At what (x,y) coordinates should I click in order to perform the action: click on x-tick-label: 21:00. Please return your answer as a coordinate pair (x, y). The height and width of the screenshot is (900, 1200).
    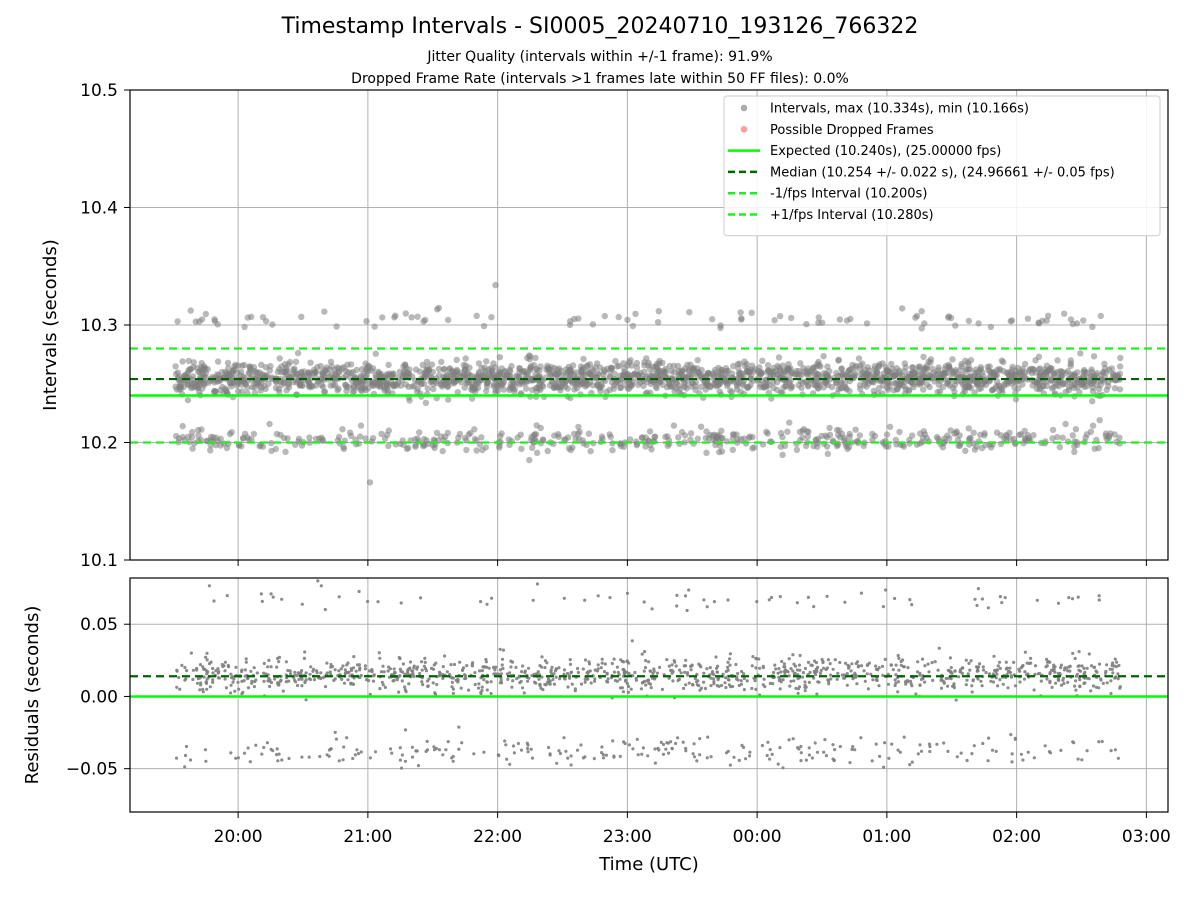
    Looking at the image, I should click on (367, 837).